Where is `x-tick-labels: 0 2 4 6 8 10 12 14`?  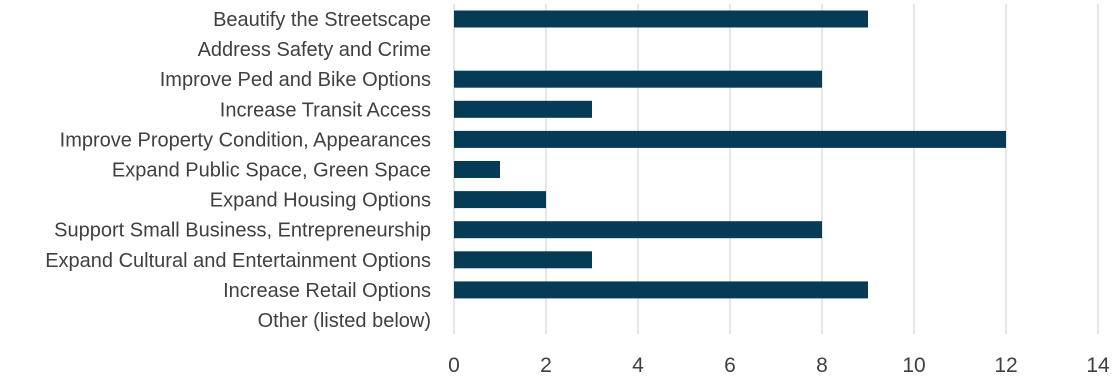
x-tick-labels: 0 2 4 6 8 10 12 14 is located at coordinates (779, 365).